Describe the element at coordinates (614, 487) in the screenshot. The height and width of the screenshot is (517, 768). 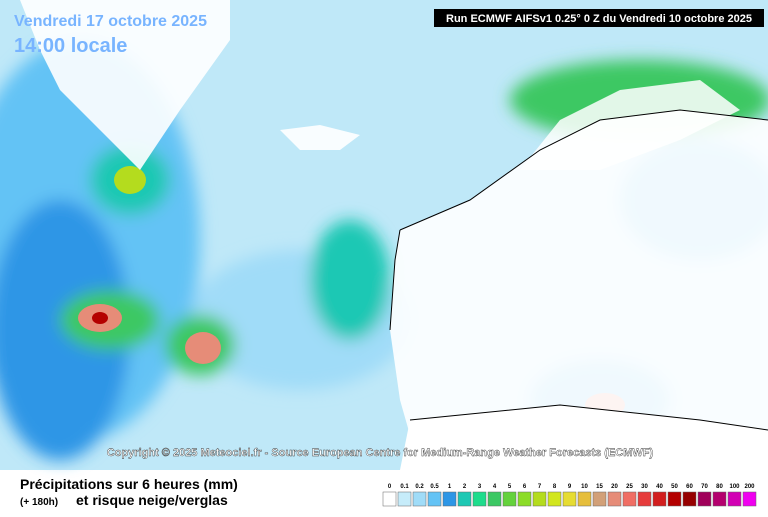
I see `legend-label: 20` at that location.